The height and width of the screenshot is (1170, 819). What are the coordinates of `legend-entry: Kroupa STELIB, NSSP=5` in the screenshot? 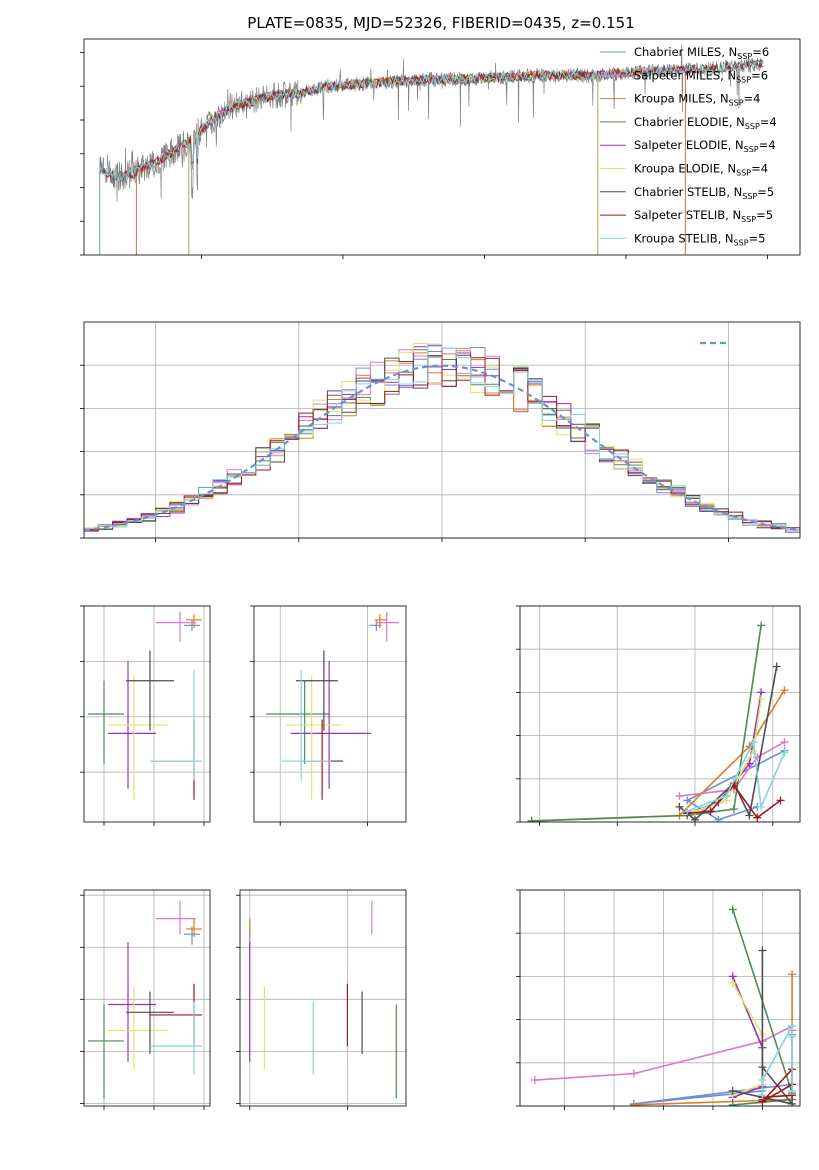 It's located at (699, 239).